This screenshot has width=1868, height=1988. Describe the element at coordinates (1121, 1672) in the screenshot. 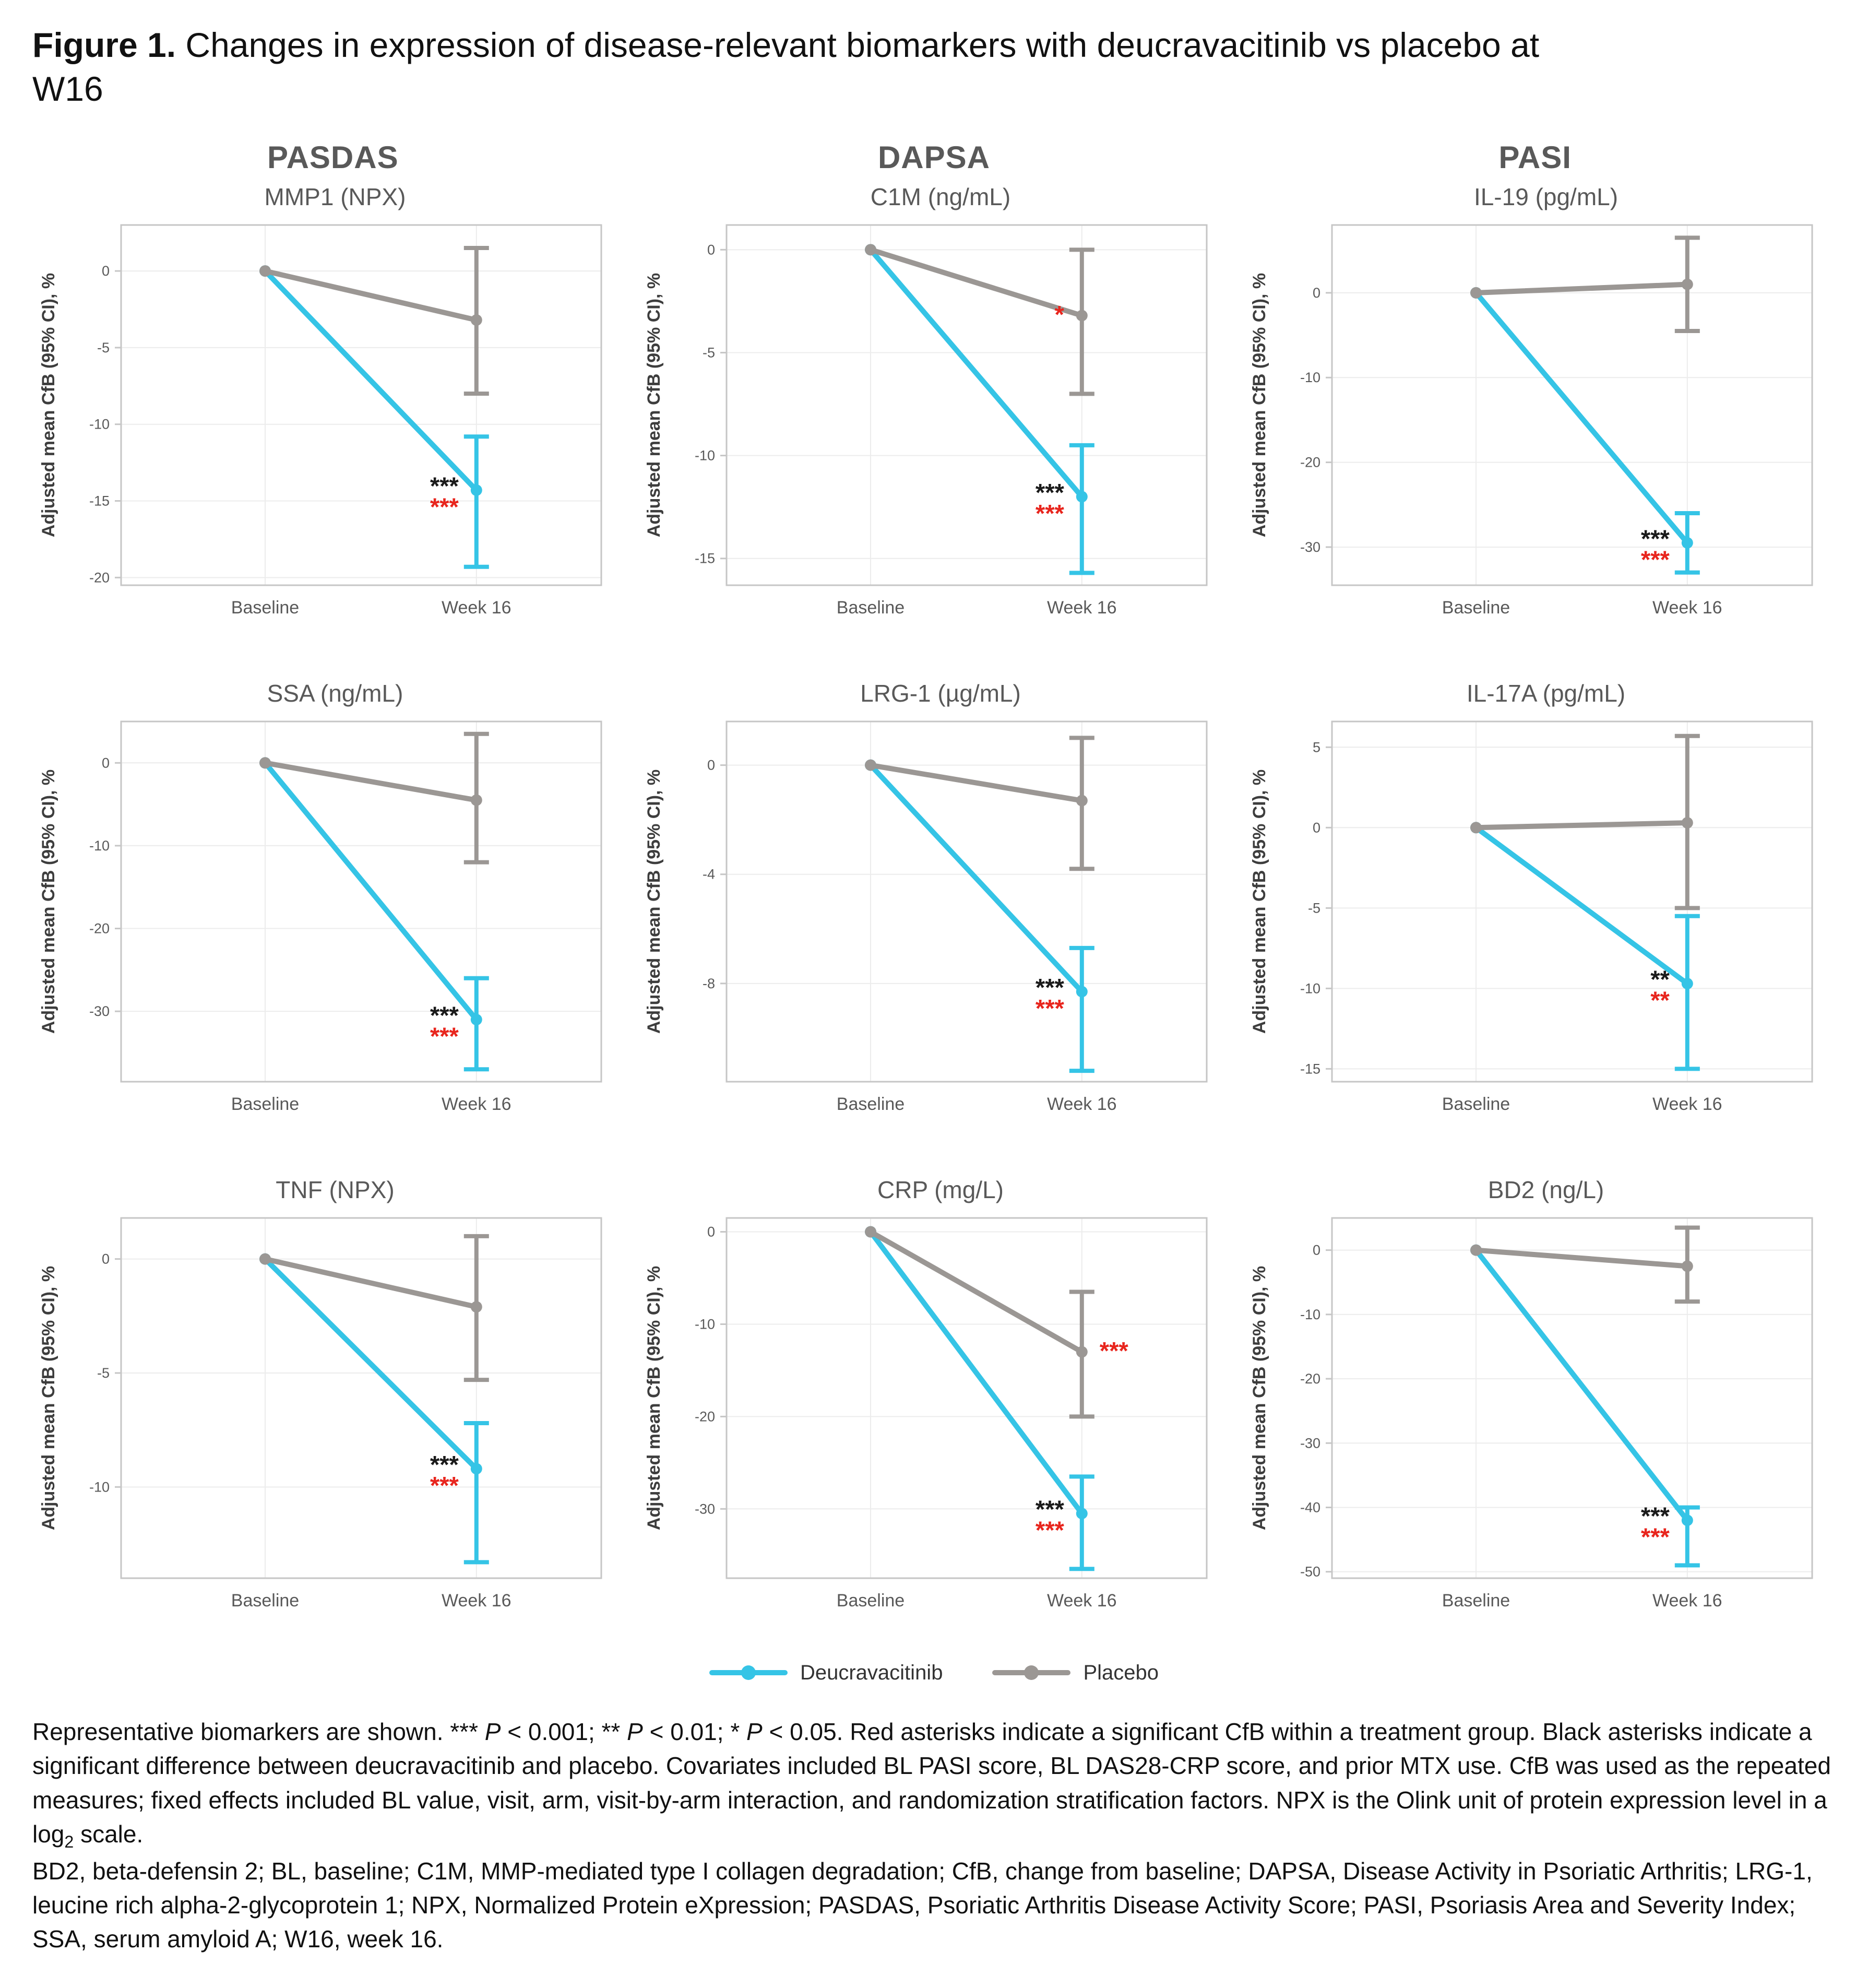

I see `legend-label-placebo: Placebo` at that location.